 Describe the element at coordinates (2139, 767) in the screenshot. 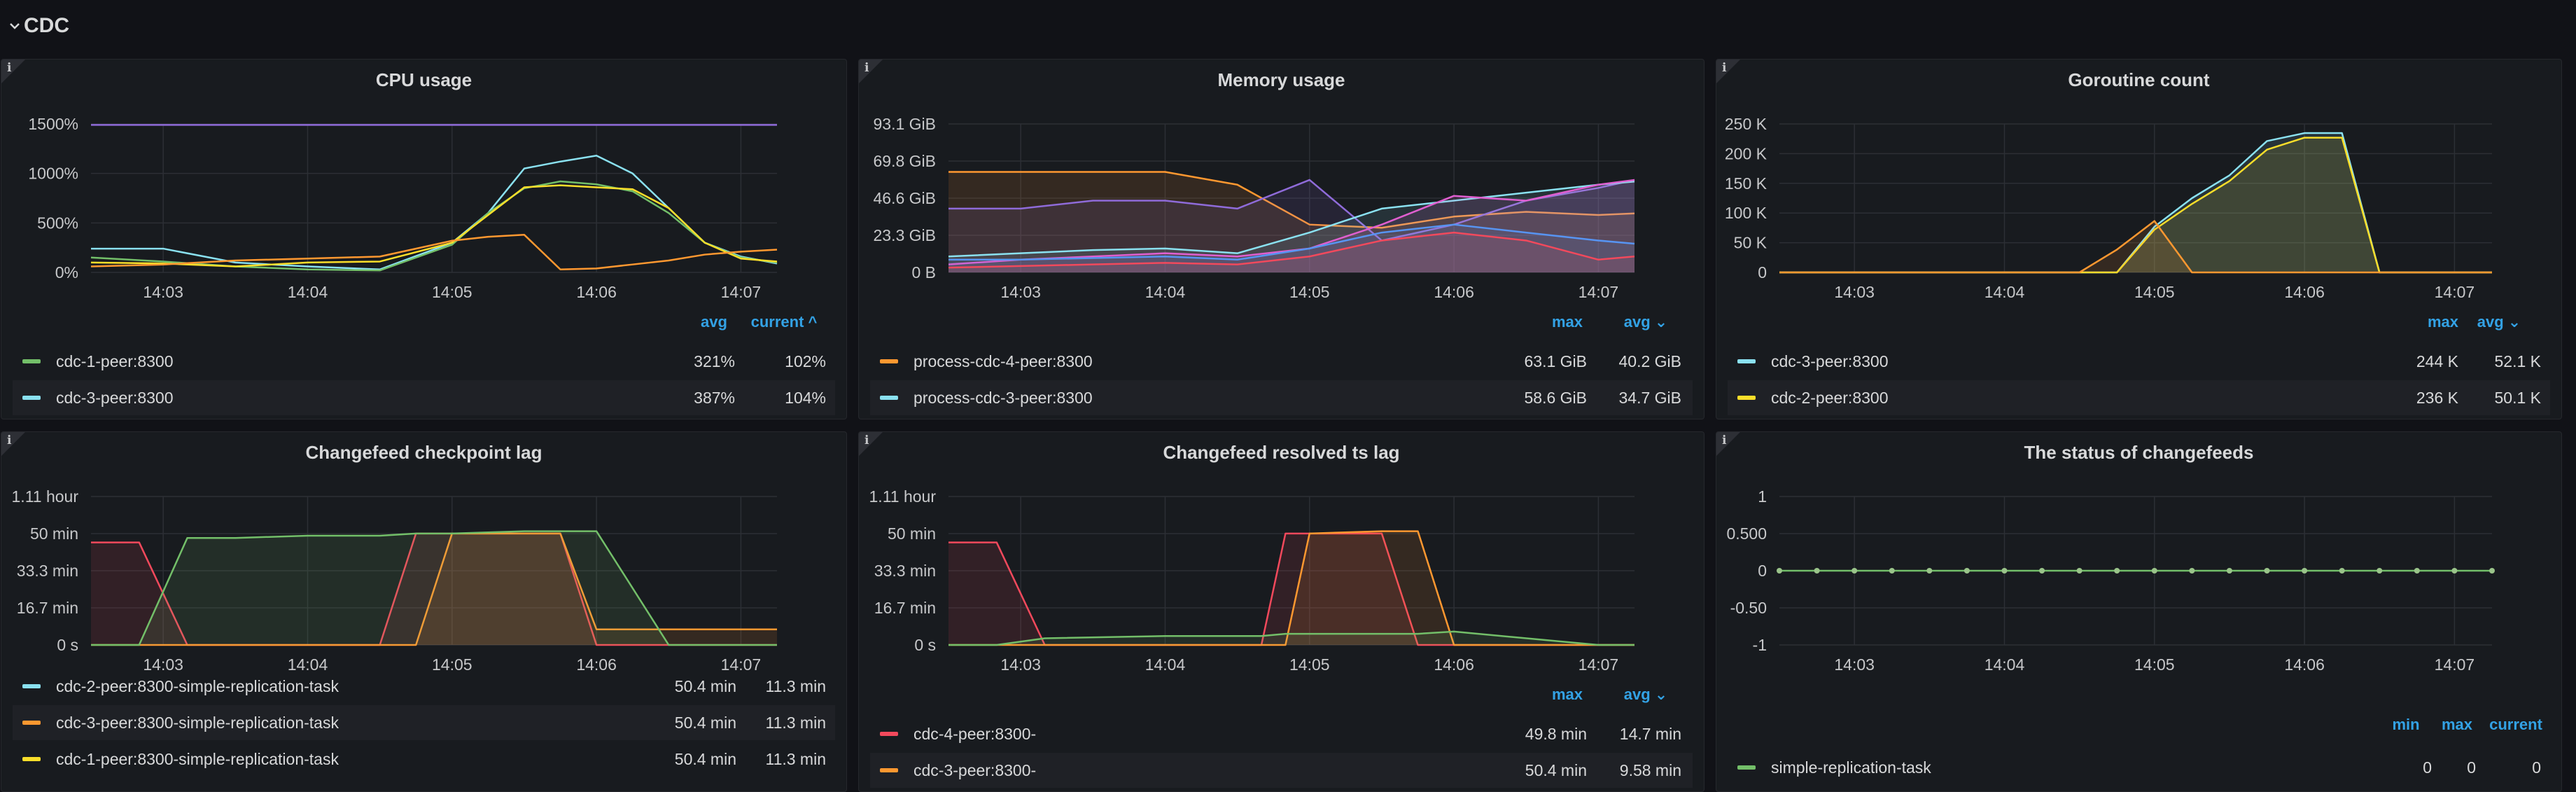

I see `legend-row: simple-replication-task 0 0 0` at that location.